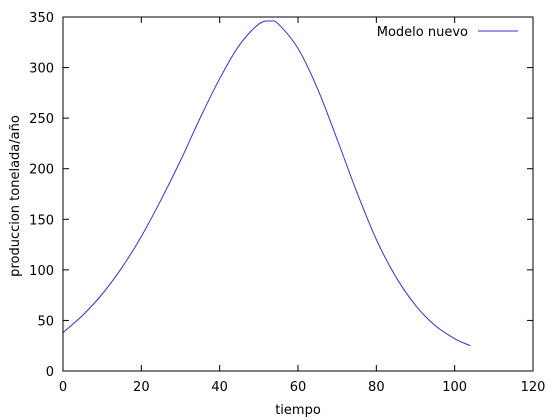 This screenshot has width=560, height=420. I want to click on y-tick-label: 300, so click(41, 69).